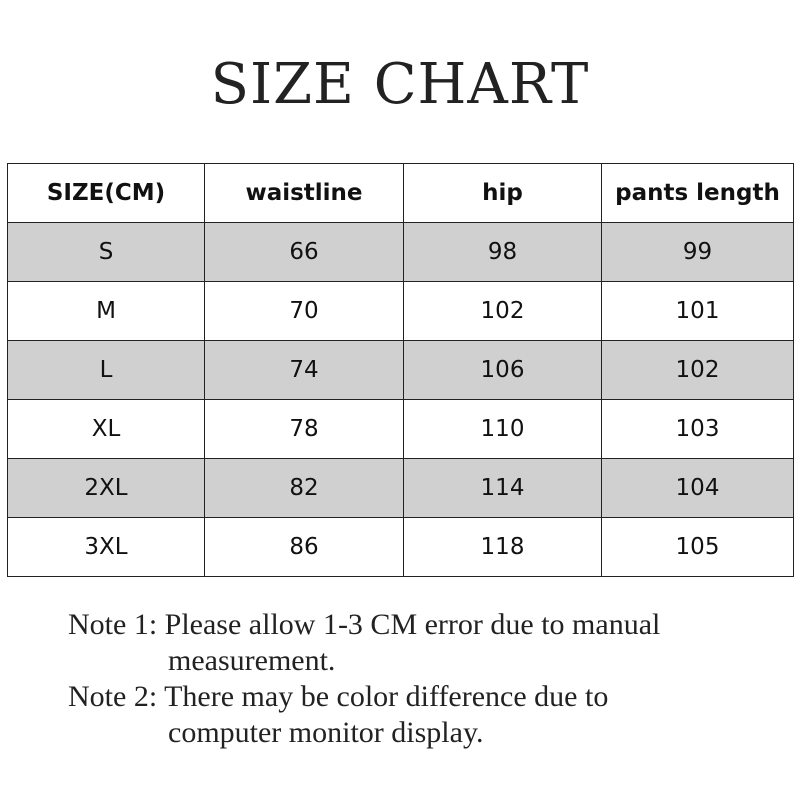 The image size is (800, 800). What do you see at coordinates (106, 252) in the screenshot?
I see `table-cell: S` at bounding box center [106, 252].